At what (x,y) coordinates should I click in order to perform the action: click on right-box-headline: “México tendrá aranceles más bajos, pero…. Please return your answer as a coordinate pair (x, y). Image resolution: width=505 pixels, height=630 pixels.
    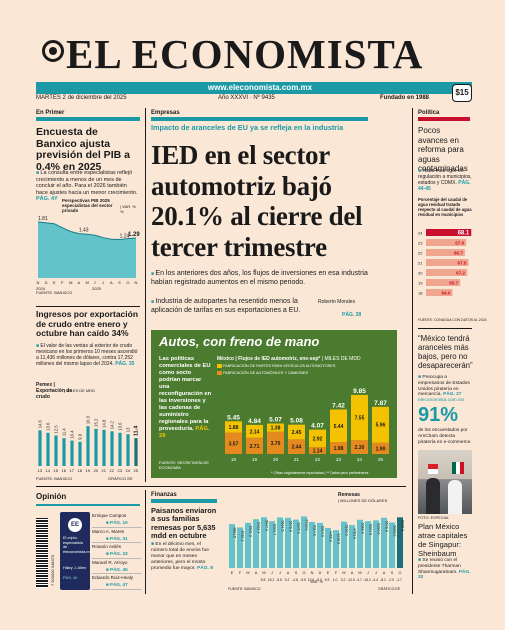
    Looking at the image, I should click on (445, 352).